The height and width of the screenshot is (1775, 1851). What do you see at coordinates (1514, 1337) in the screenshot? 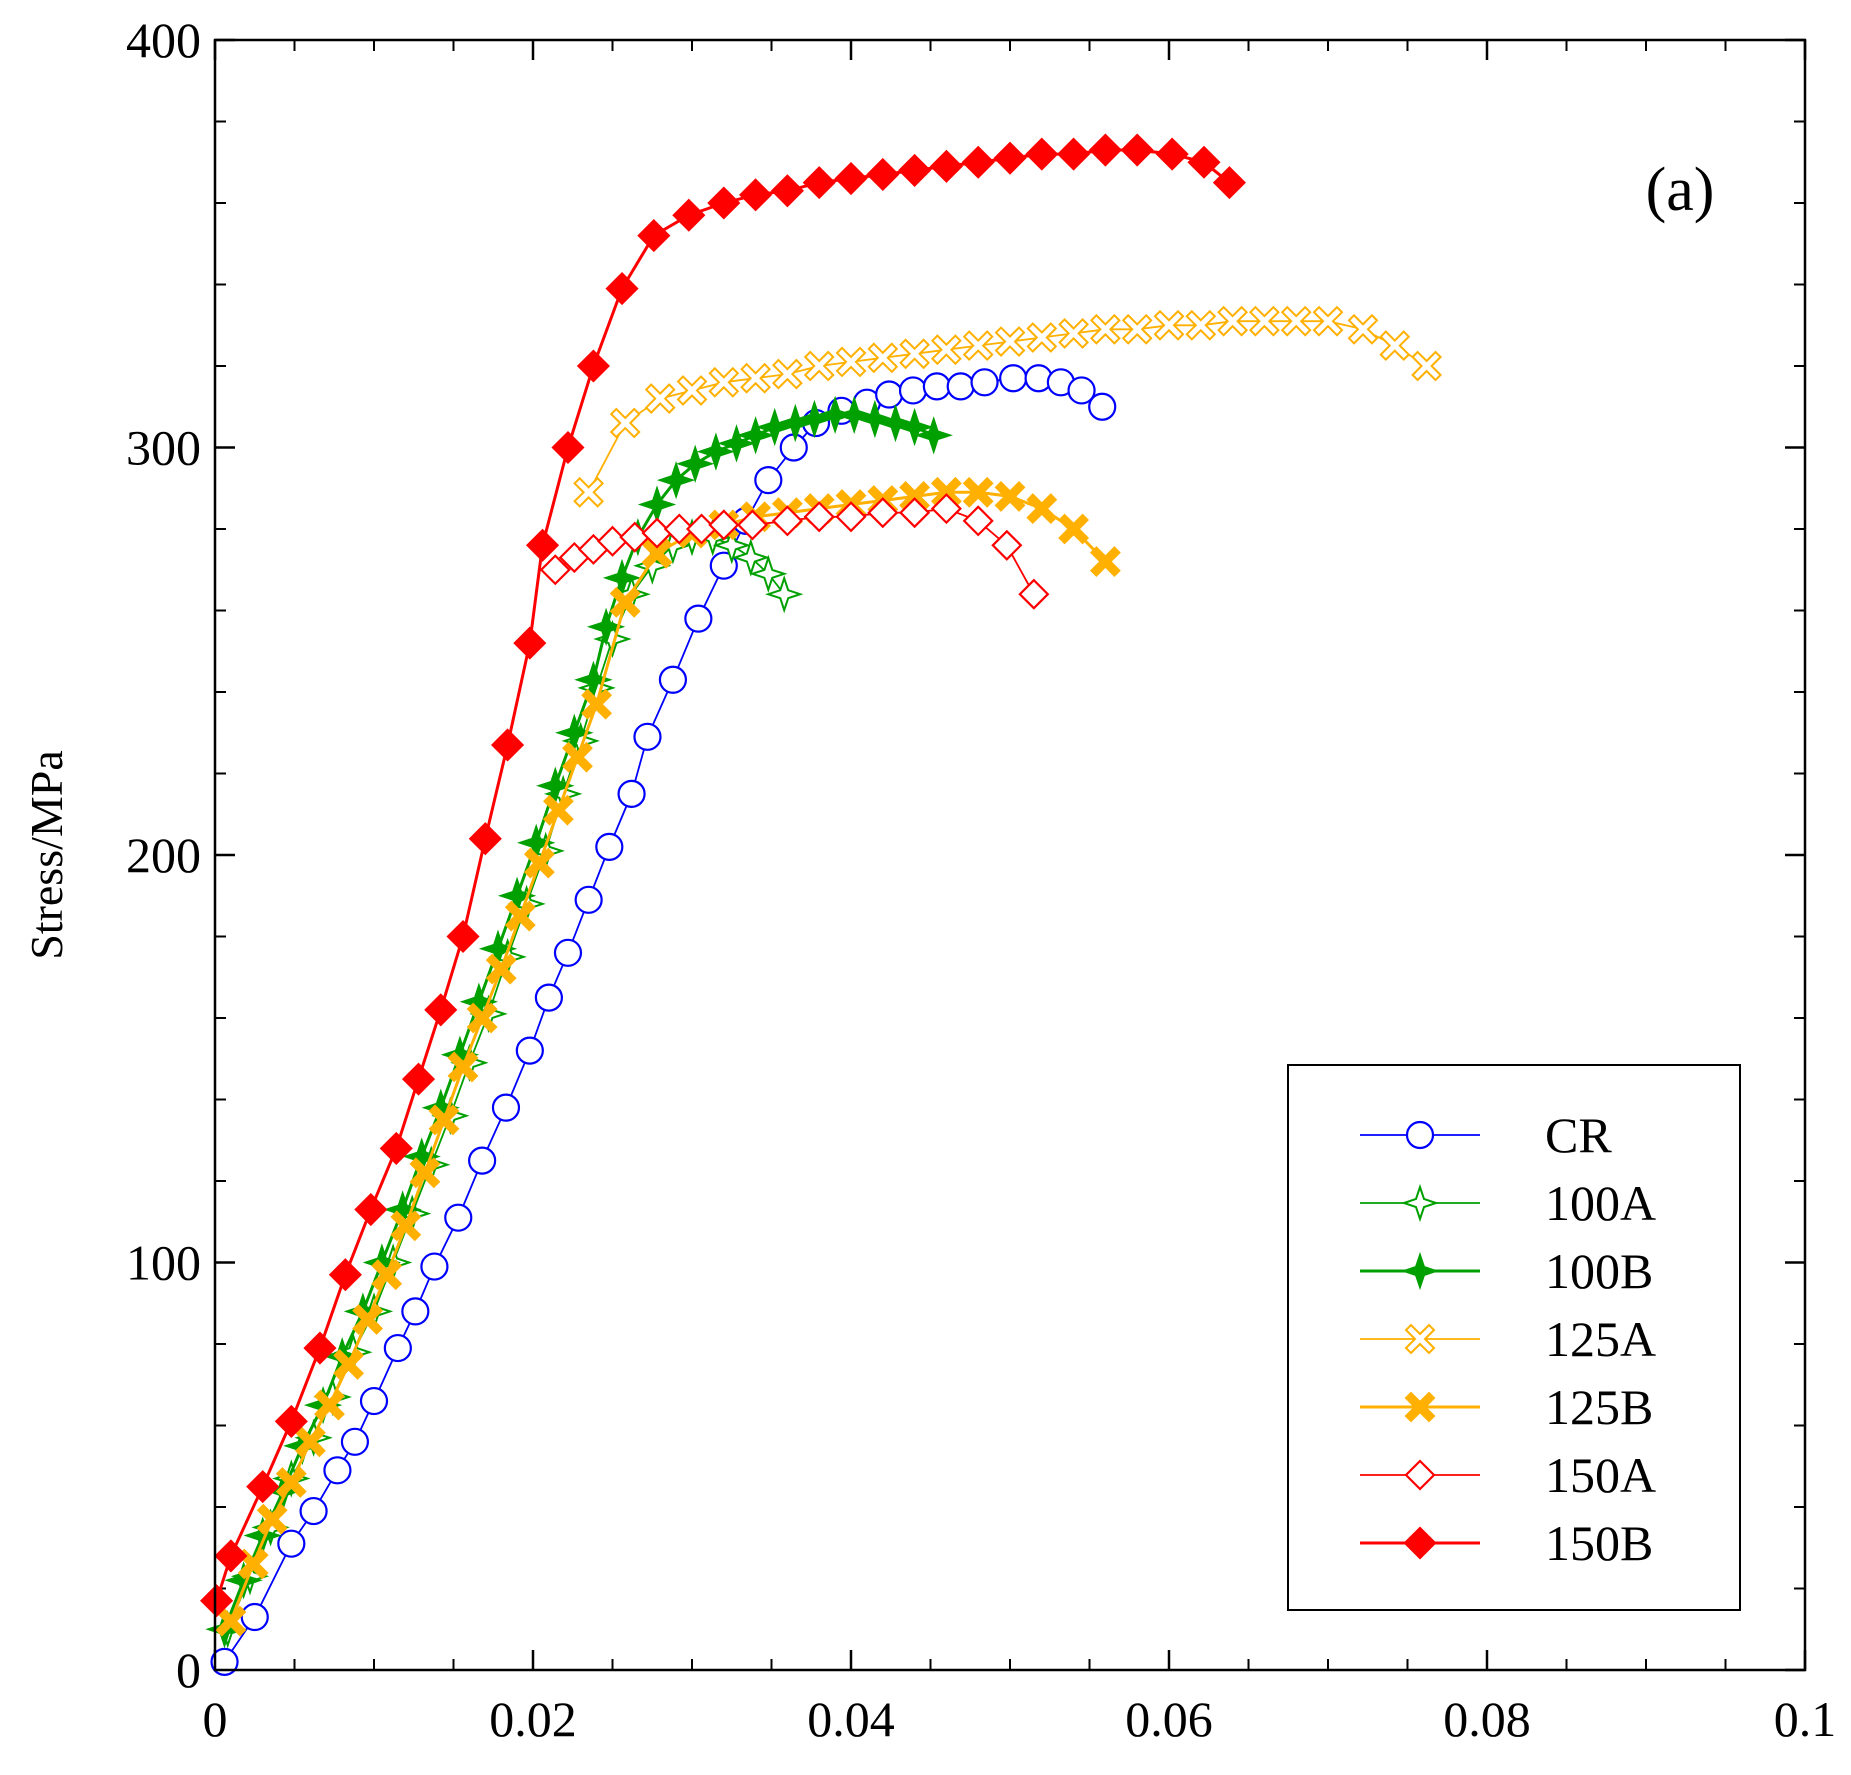
I see `legend: CR 100A 100B 125A 125B 150A 150B` at bounding box center [1514, 1337].